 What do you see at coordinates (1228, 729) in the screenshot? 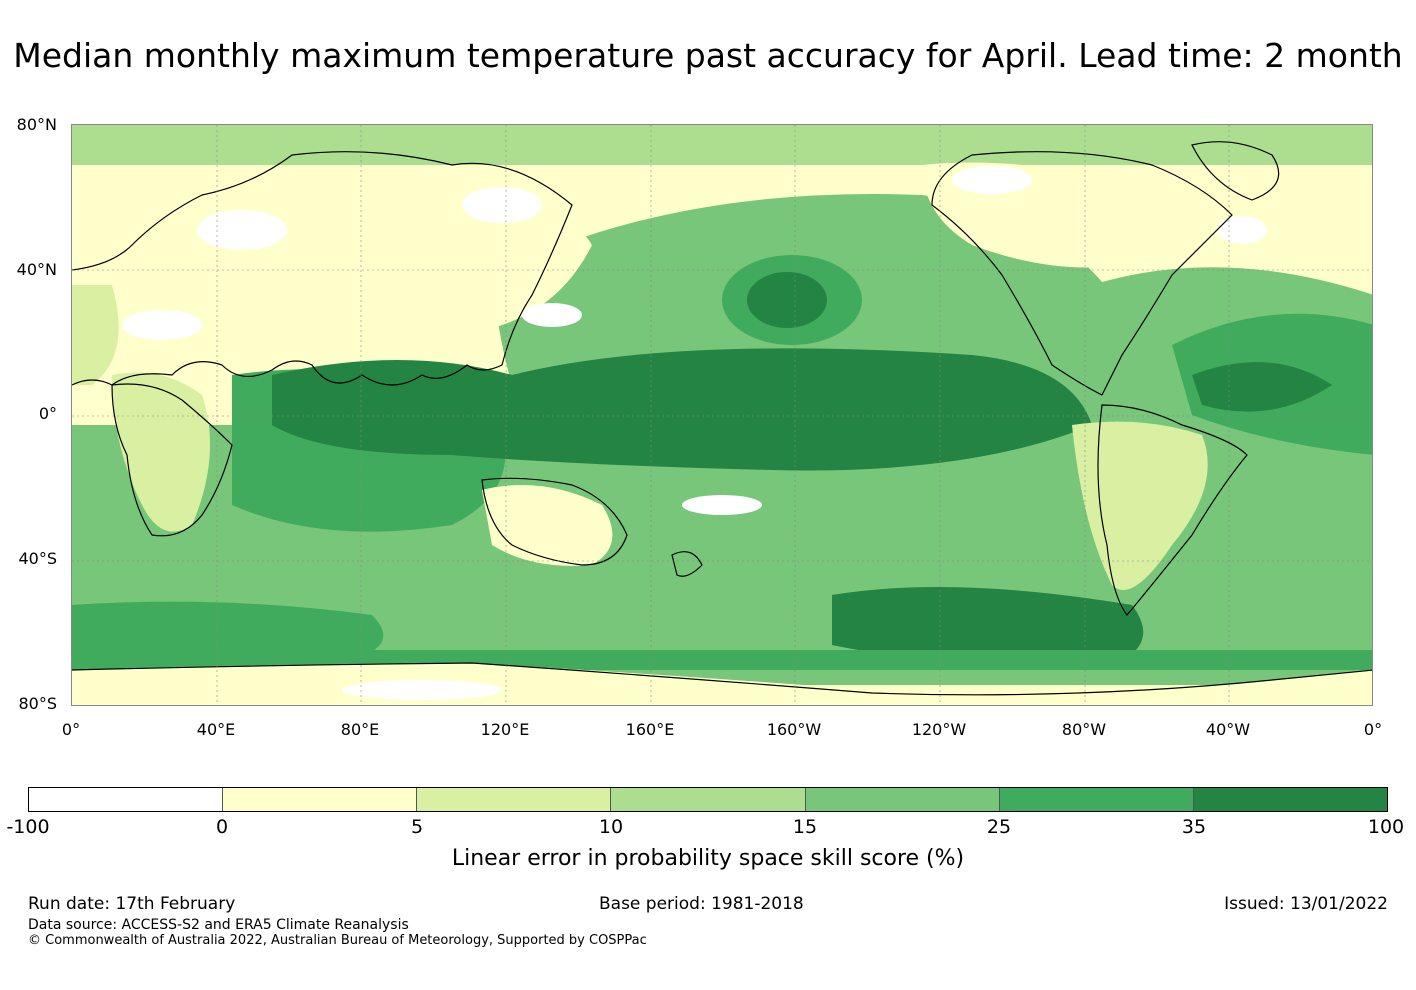
I see `lon-label-40w: 40°W` at bounding box center [1228, 729].